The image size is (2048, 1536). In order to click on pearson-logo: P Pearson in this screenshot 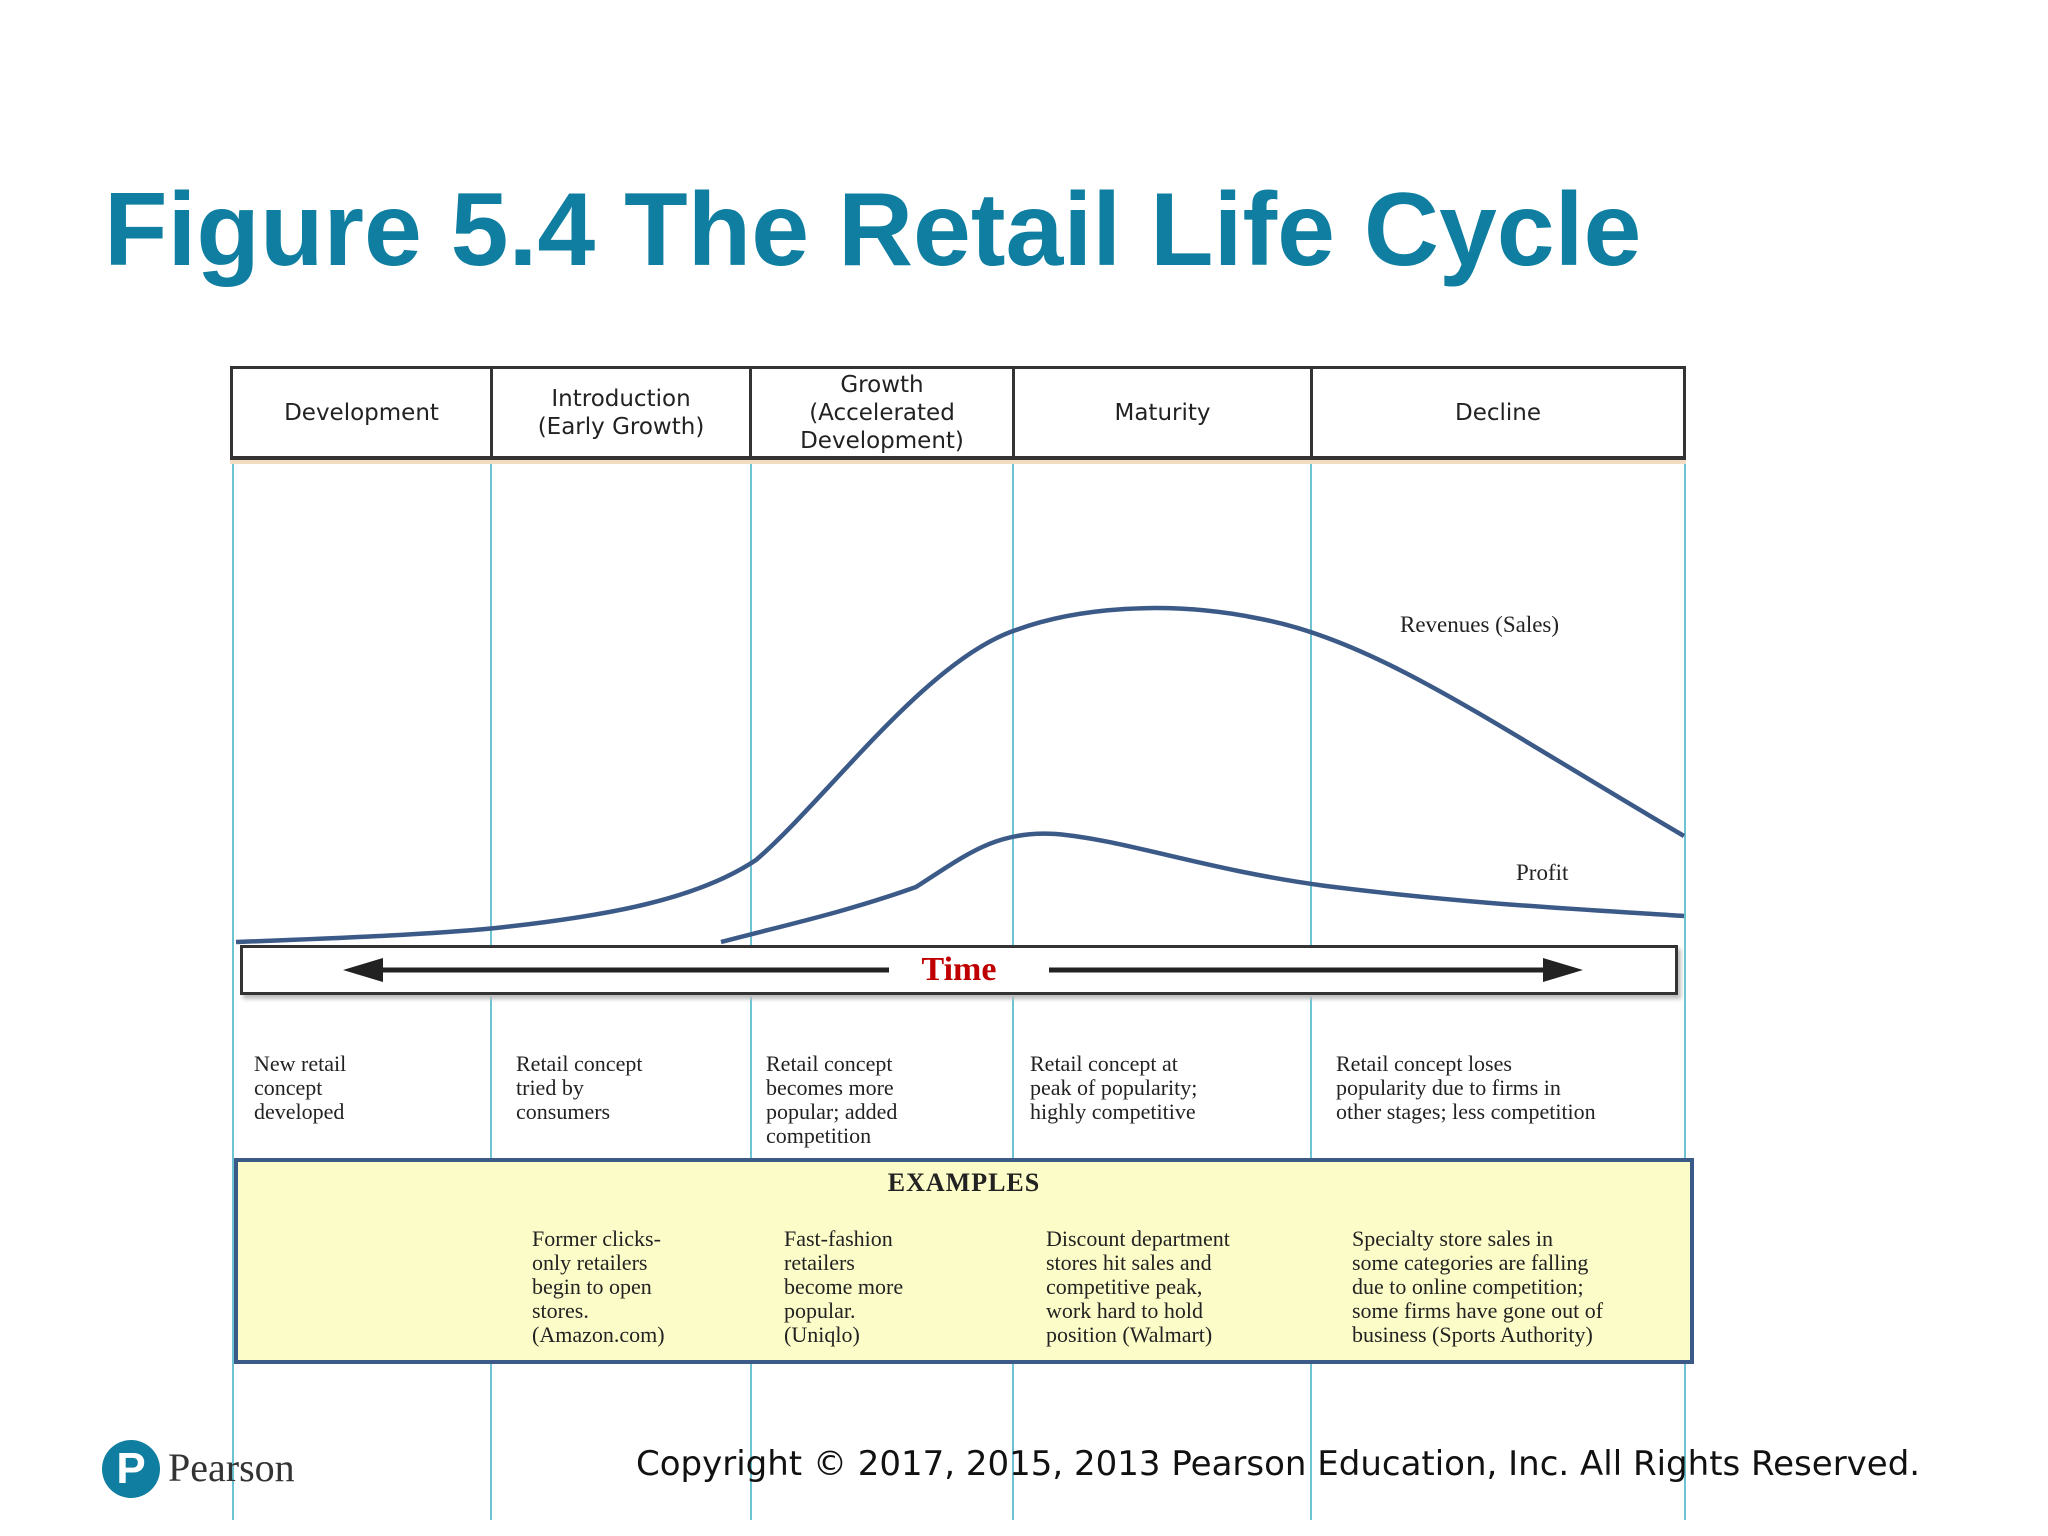, I will do `click(212, 1473)`.